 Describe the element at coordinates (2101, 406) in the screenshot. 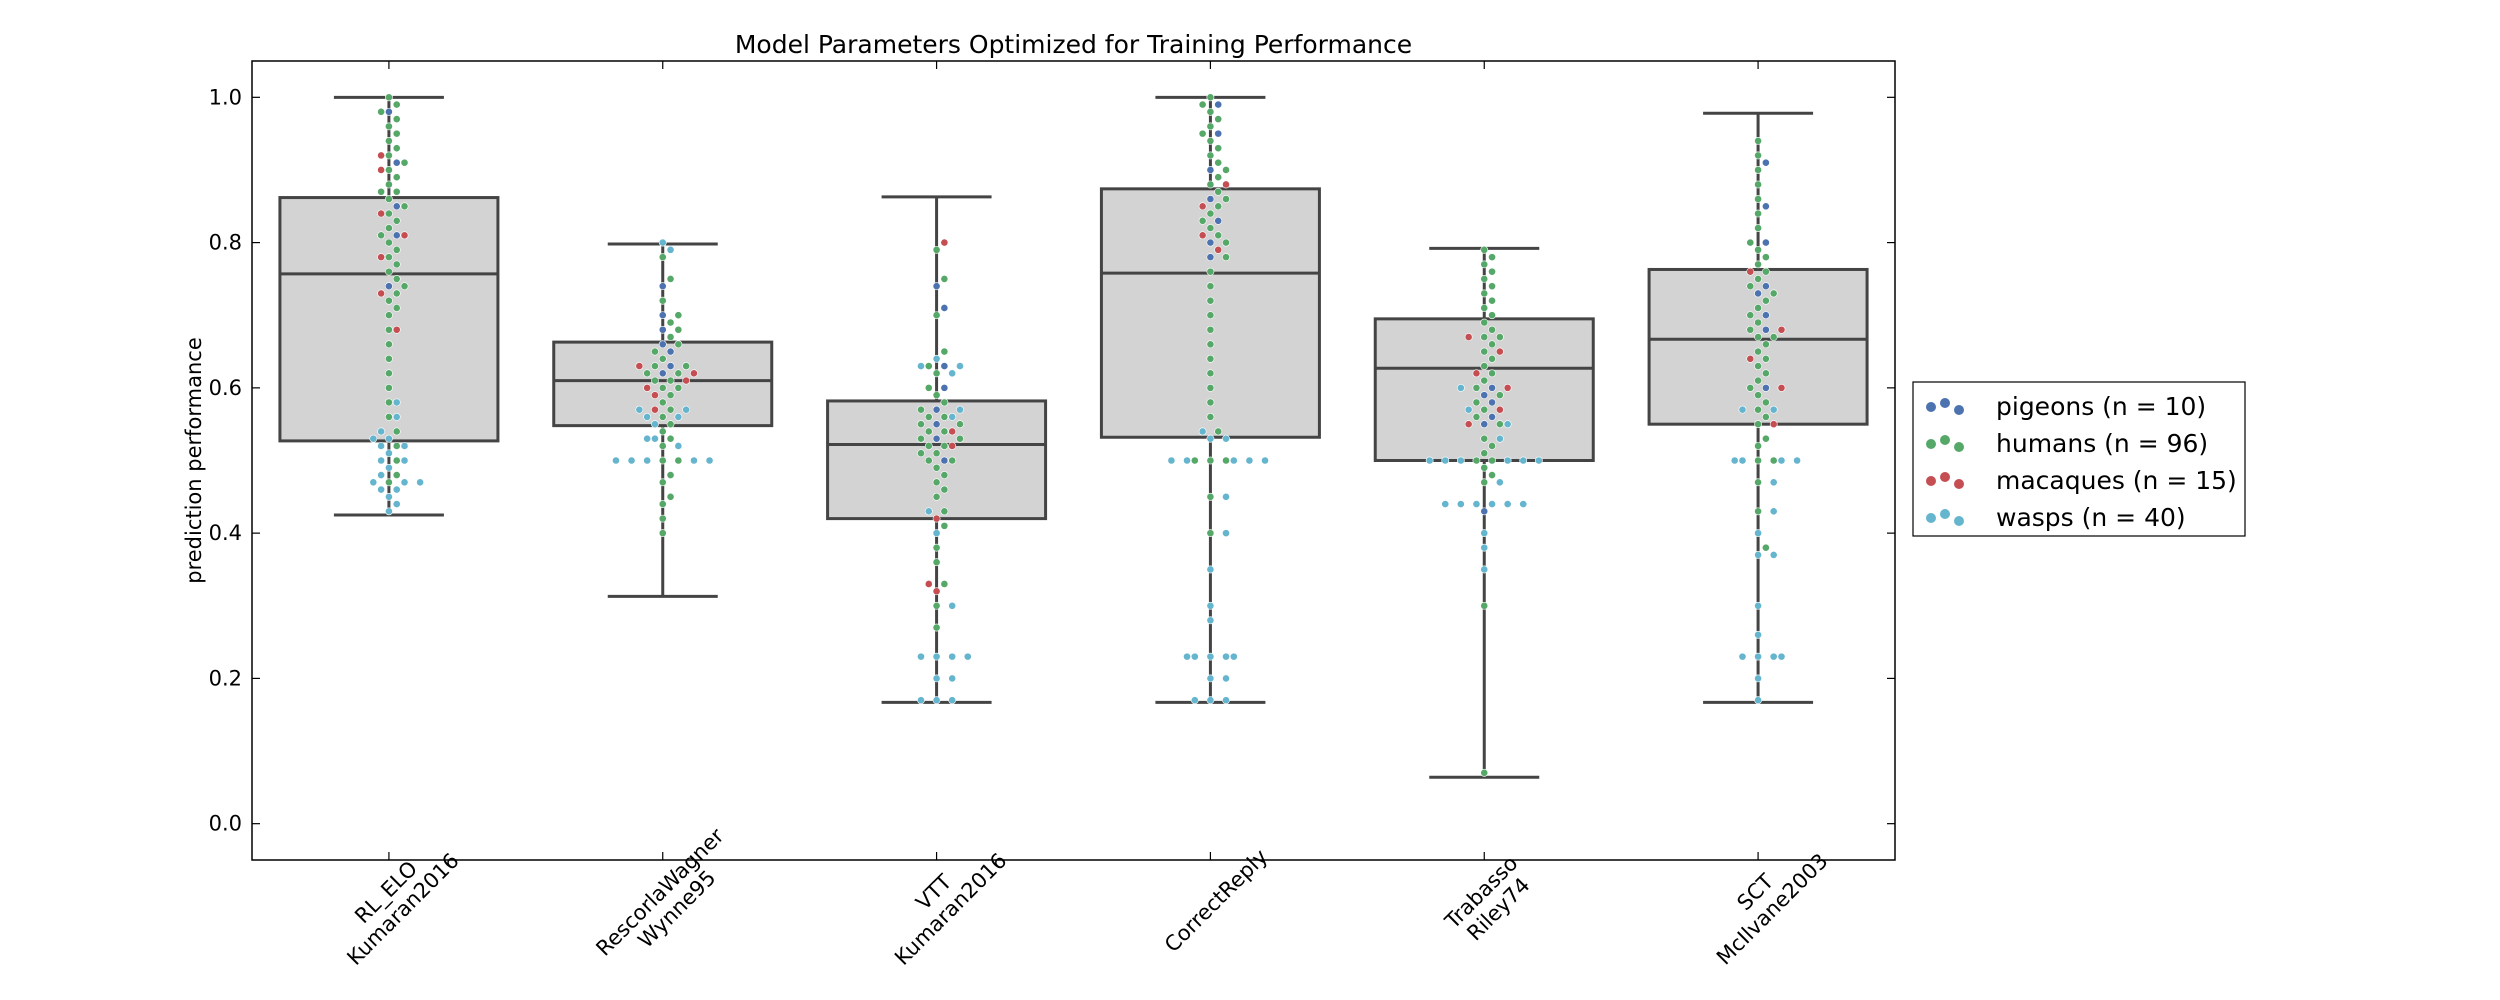

I see `legend-label: pigeons (n = 10)` at that location.